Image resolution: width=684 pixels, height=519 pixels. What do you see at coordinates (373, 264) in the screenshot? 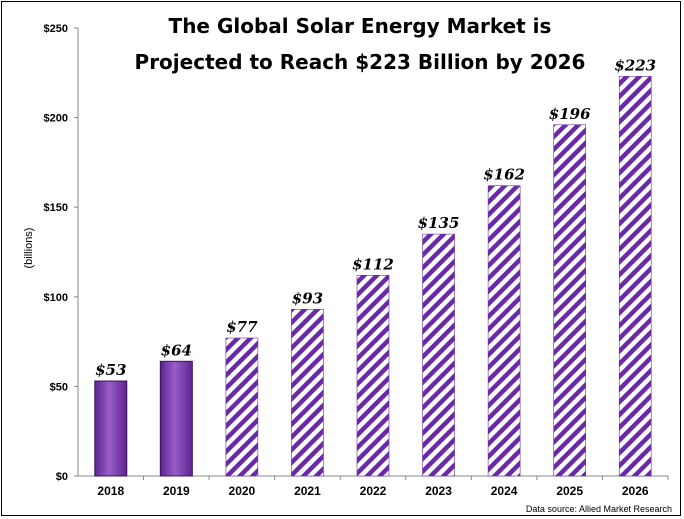
I see `data-label: $112` at bounding box center [373, 264].